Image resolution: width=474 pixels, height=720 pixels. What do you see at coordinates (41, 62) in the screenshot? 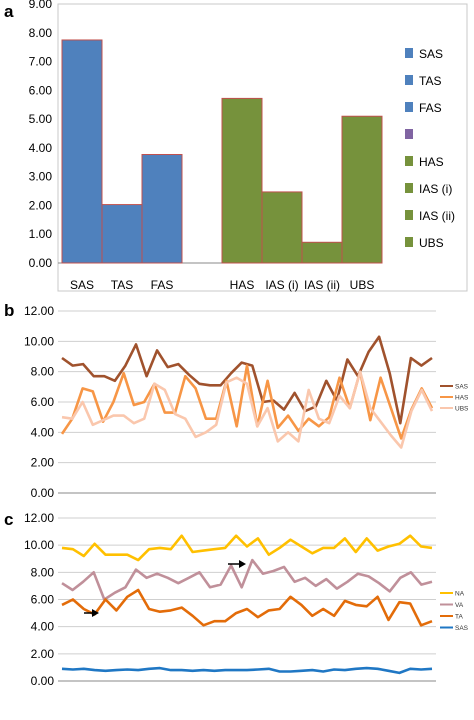
I see `panel-a-ytick-label: 7.00` at bounding box center [41, 62].